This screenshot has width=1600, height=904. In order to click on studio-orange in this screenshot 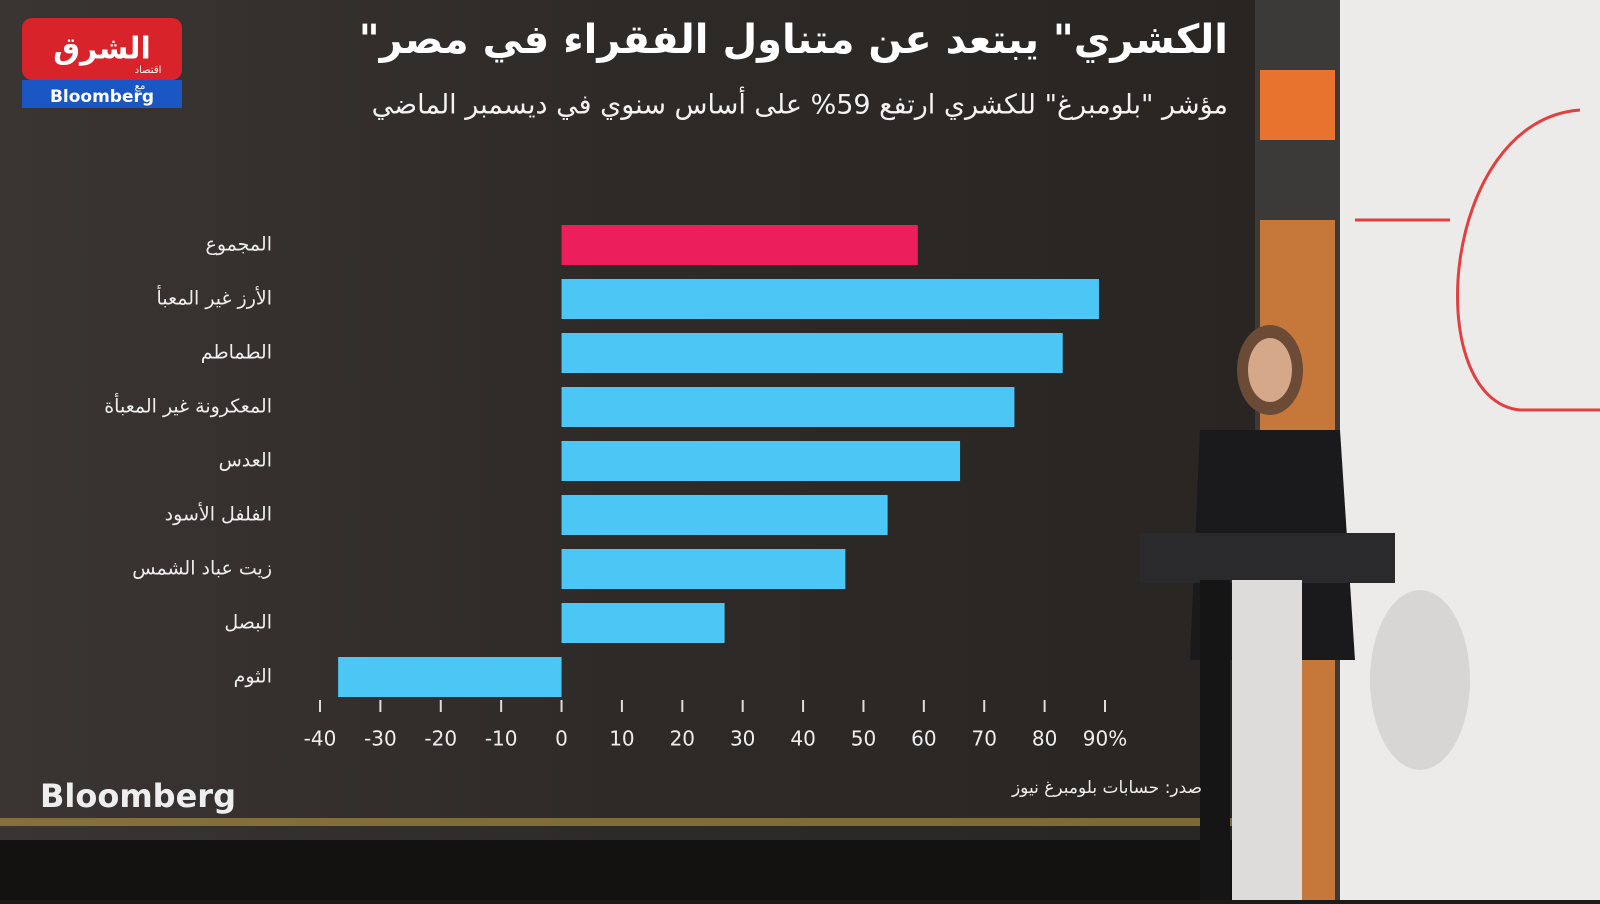, I will do `click(1297, 105)`.